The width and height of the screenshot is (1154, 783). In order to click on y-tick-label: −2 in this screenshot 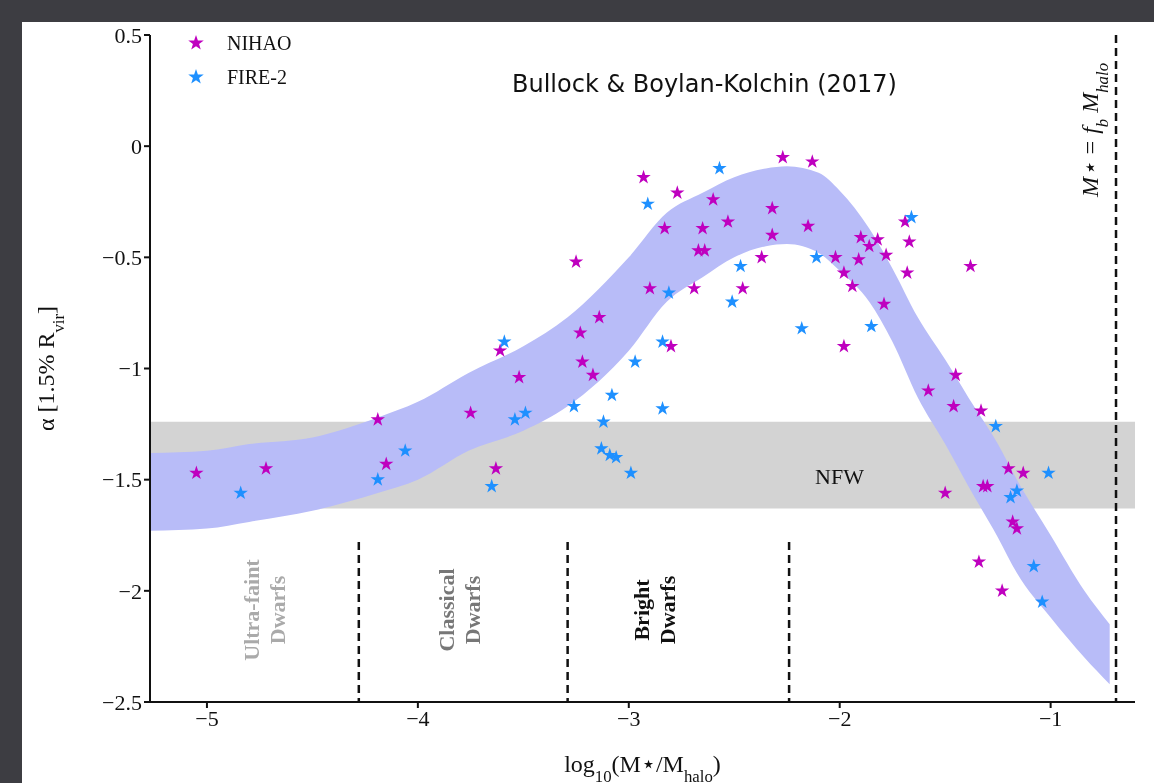, I will do `click(130, 591)`.